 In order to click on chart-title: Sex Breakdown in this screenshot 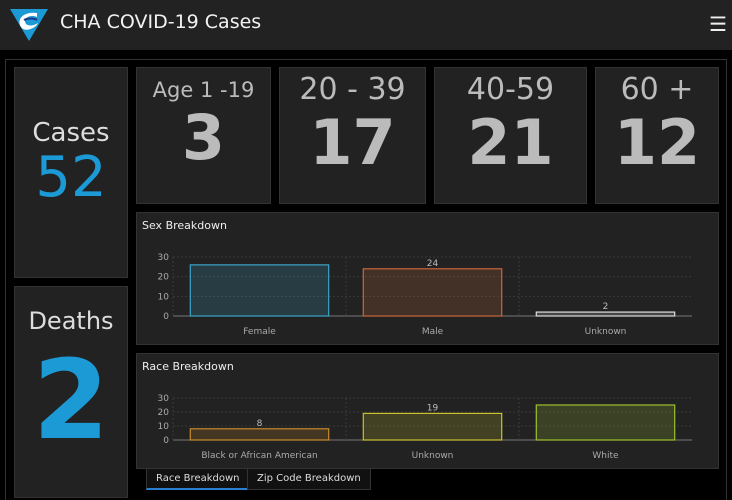, I will do `click(184, 225)`.